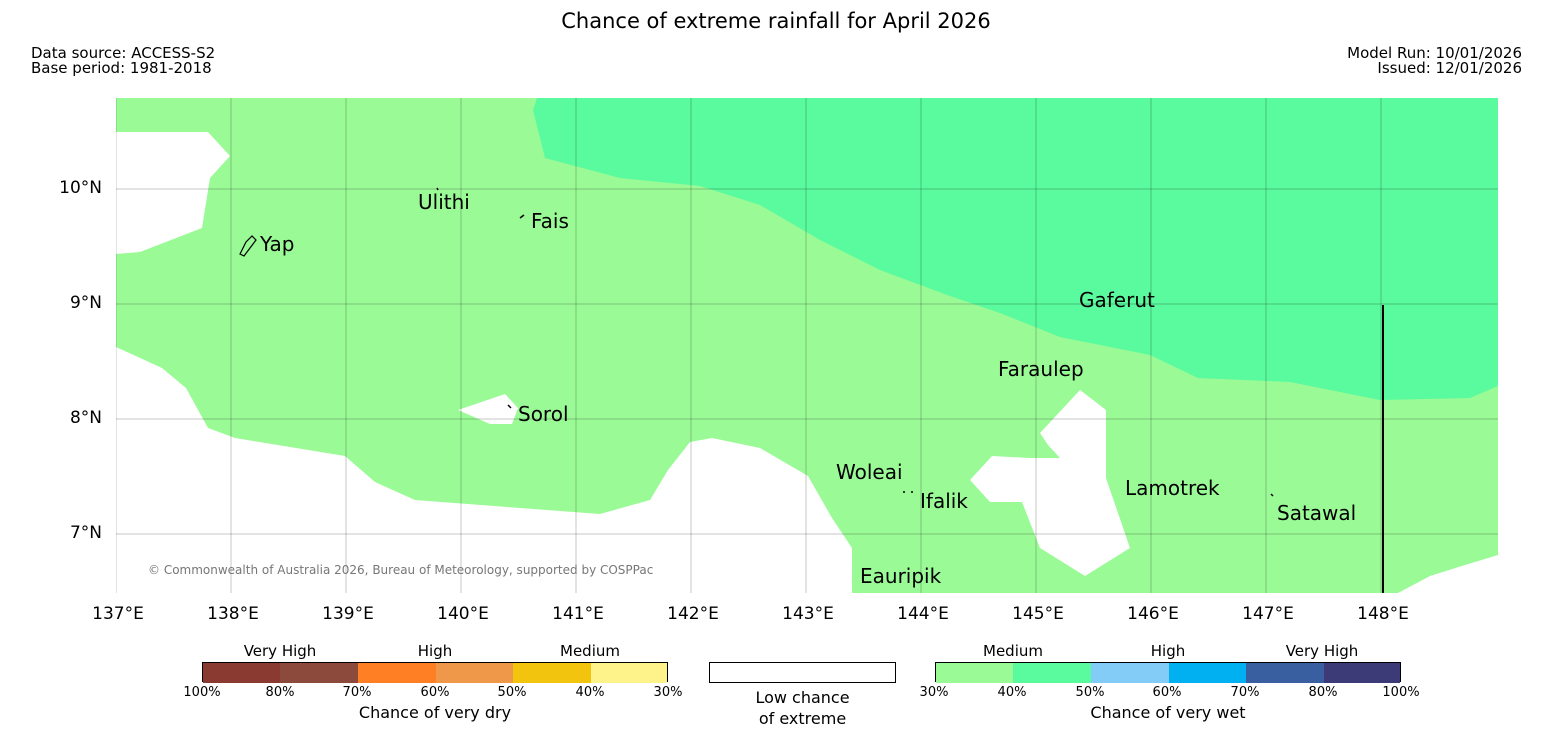  Describe the element at coordinates (869, 472) in the screenshot. I see `place-woleai: Woleai` at that location.